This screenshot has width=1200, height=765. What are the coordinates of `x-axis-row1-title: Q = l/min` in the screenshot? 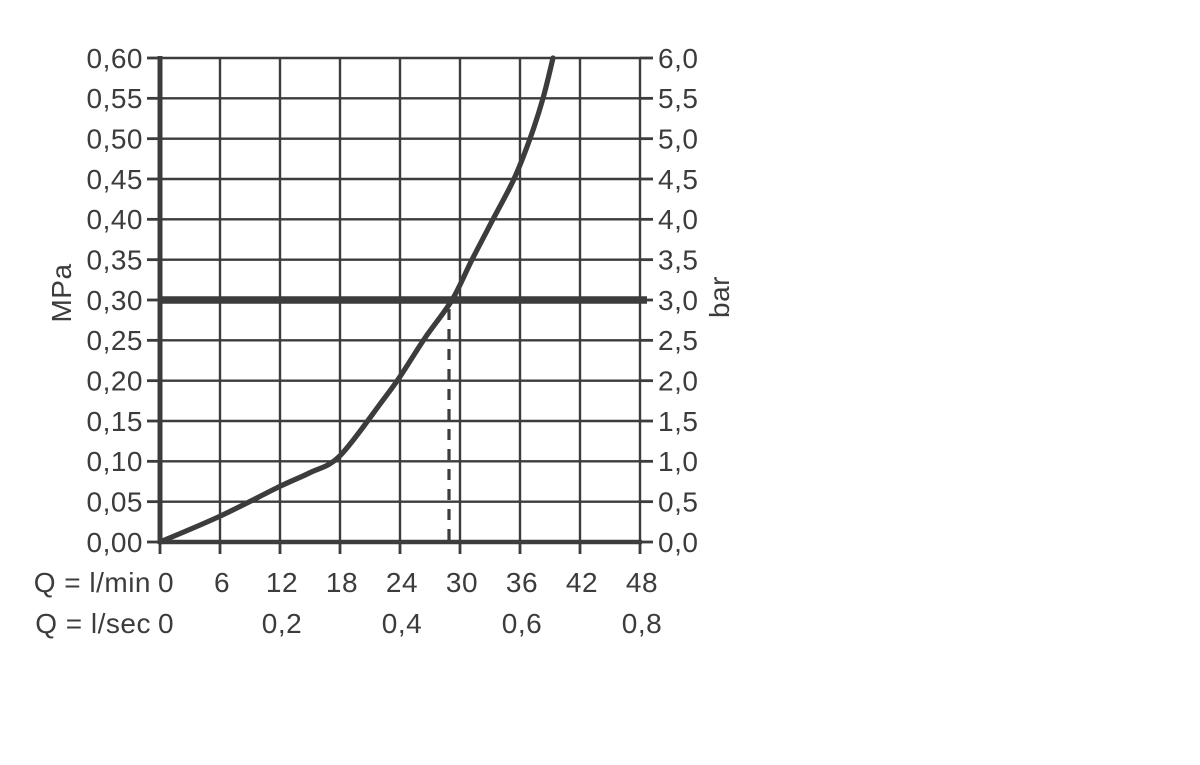 It's located at (92, 582).